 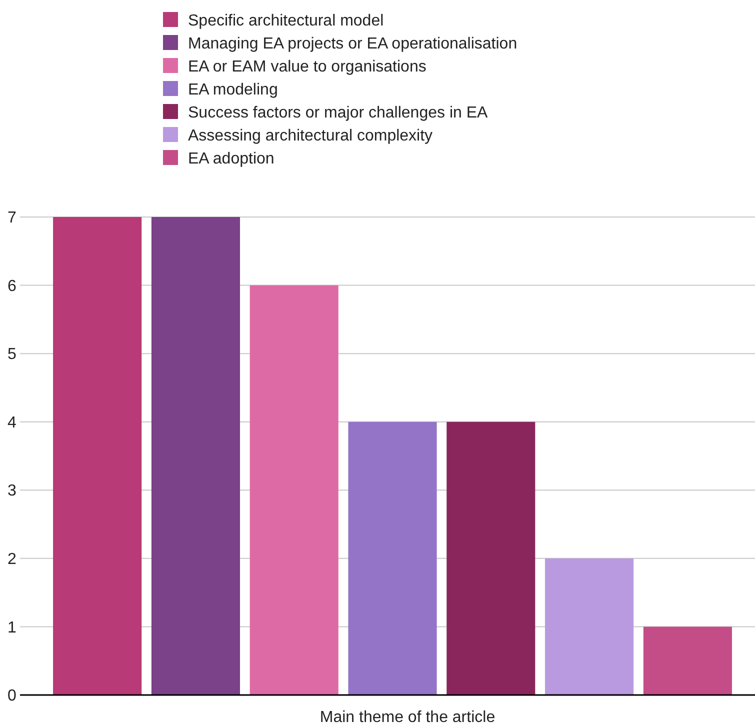 What do you see at coordinates (12, 218) in the screenshot?
I see `y-tick-label: 7` at bounding box center [12, 218].